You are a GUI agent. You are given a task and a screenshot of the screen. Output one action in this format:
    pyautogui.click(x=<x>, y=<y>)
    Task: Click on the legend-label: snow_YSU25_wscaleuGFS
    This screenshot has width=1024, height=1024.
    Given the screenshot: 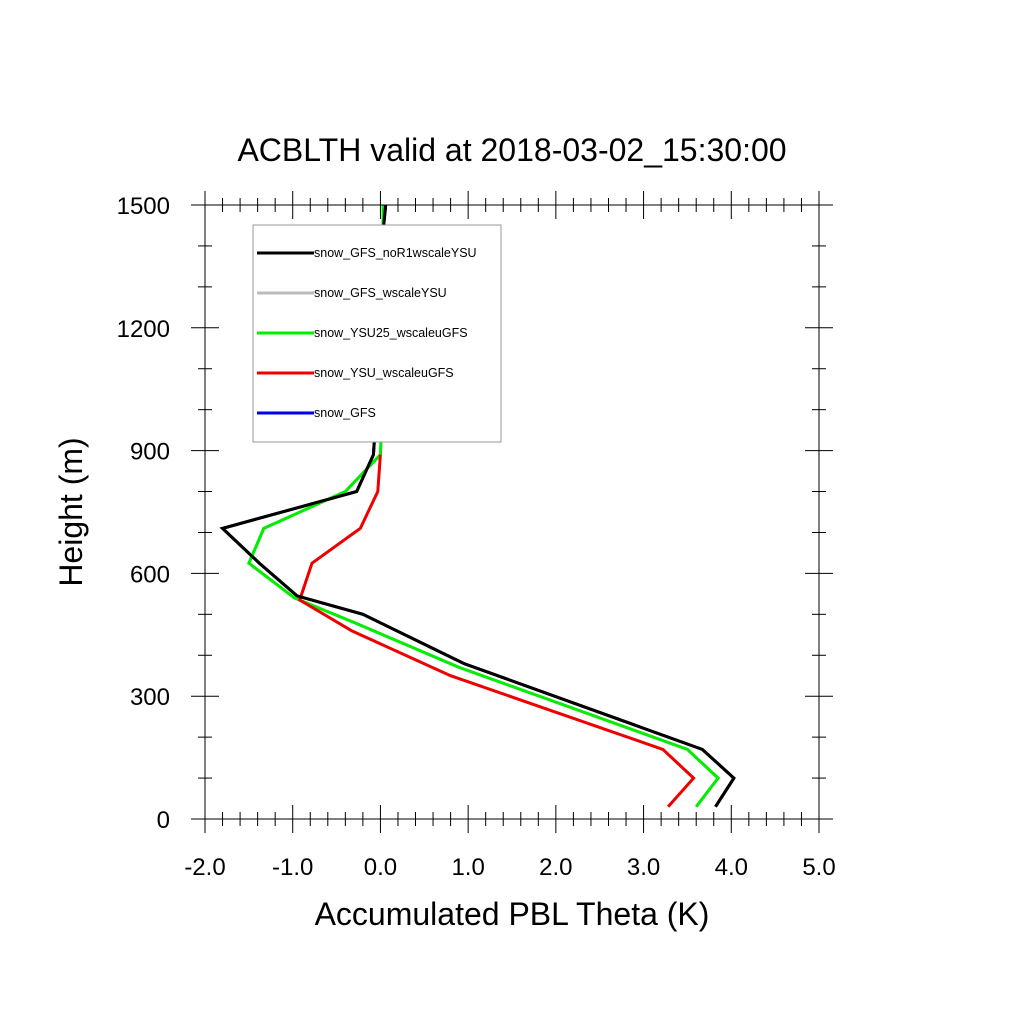 What is the action you would take?
    pyautogui.click(x=391, y=333)
    